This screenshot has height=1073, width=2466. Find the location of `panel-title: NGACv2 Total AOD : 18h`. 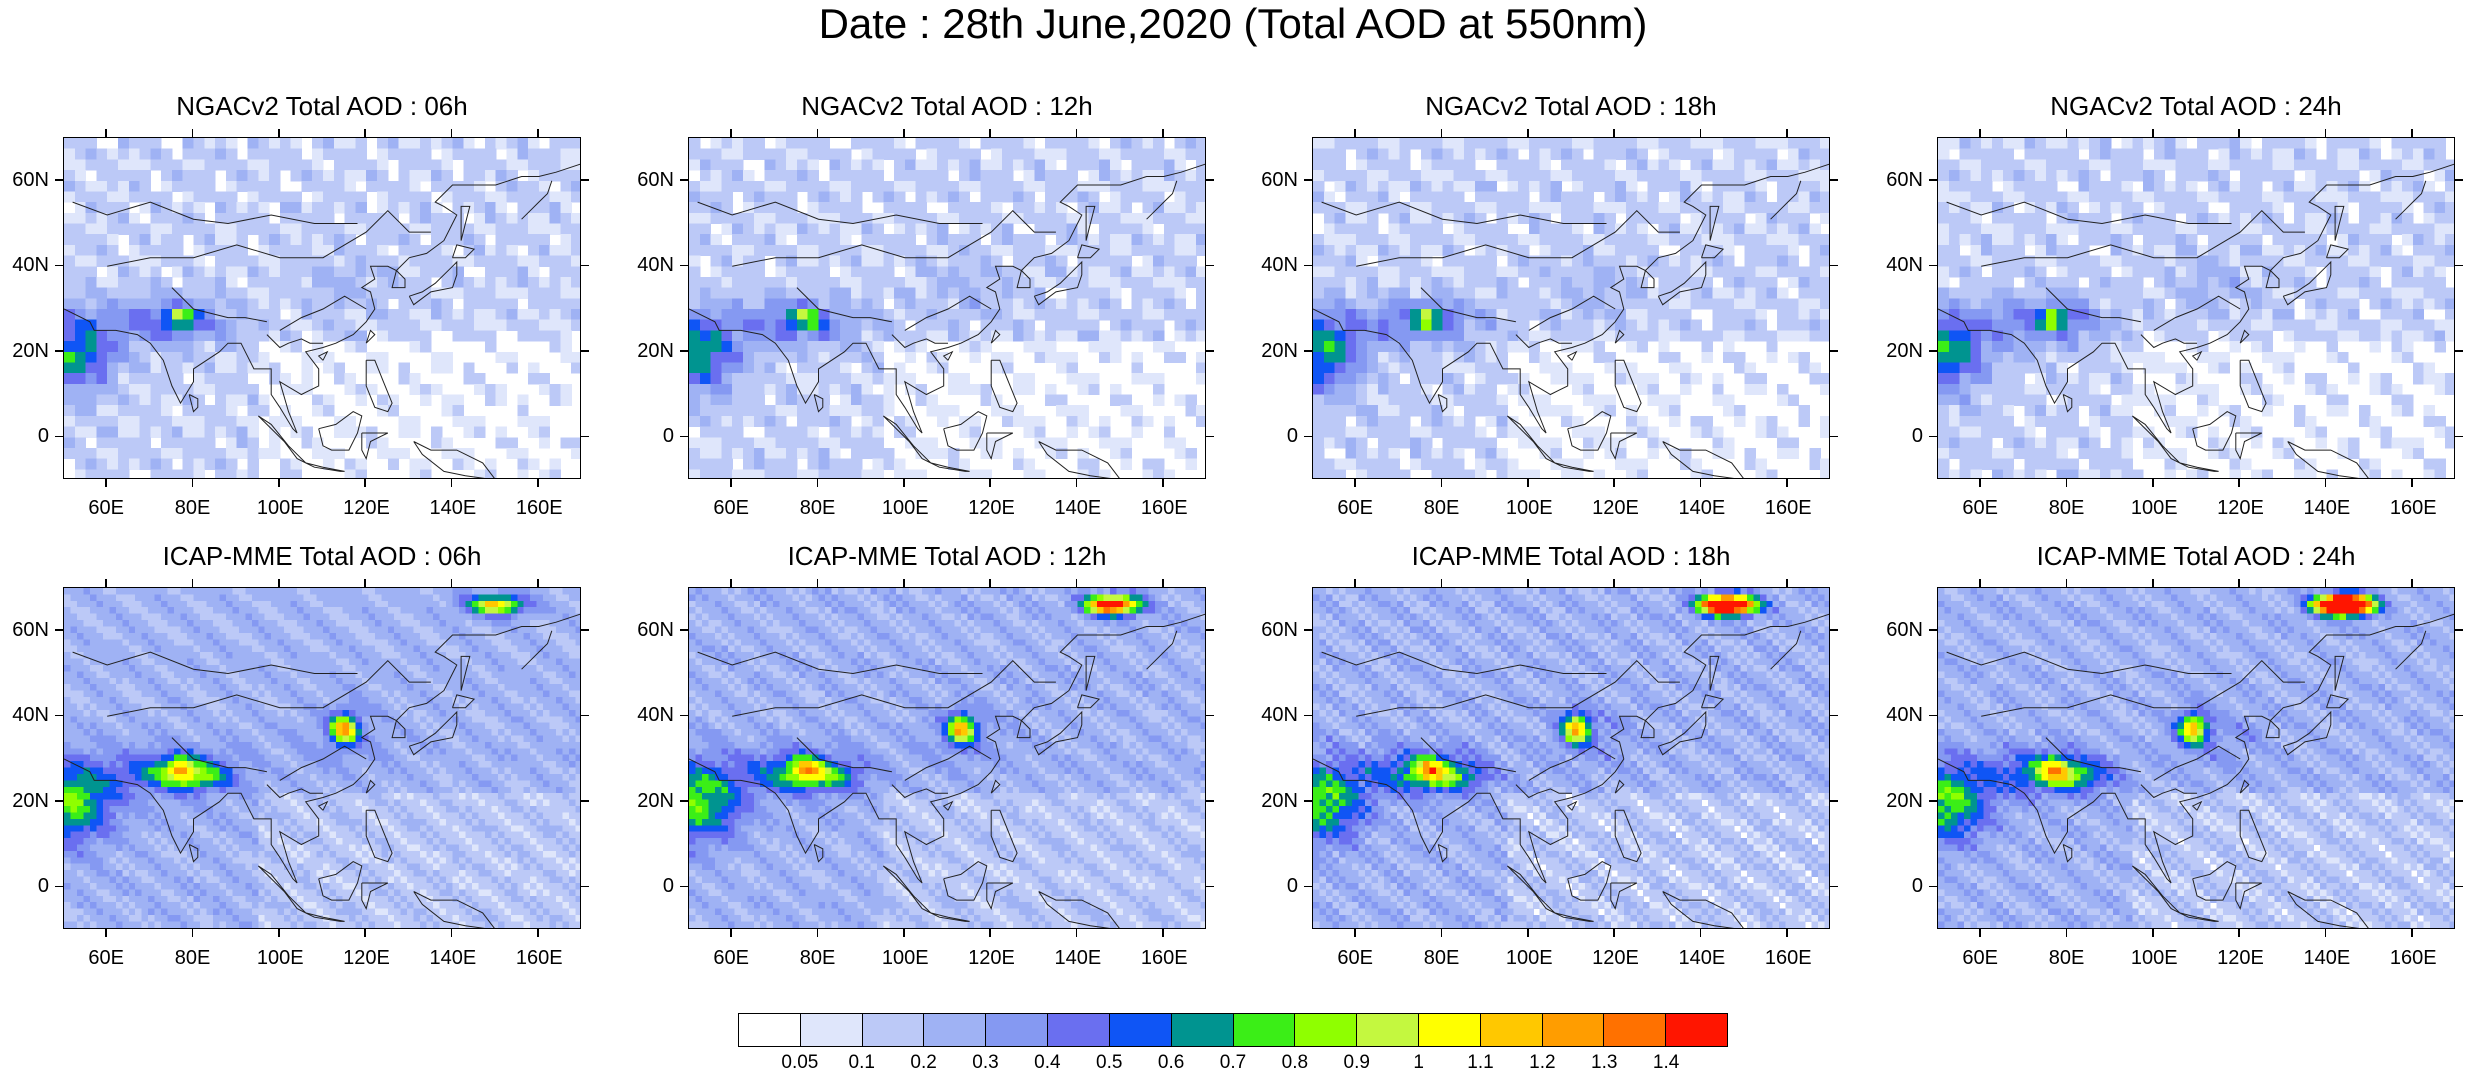

panel-title: NGACv2 Total AOD : 18h is located at coordinates (1571, 106).